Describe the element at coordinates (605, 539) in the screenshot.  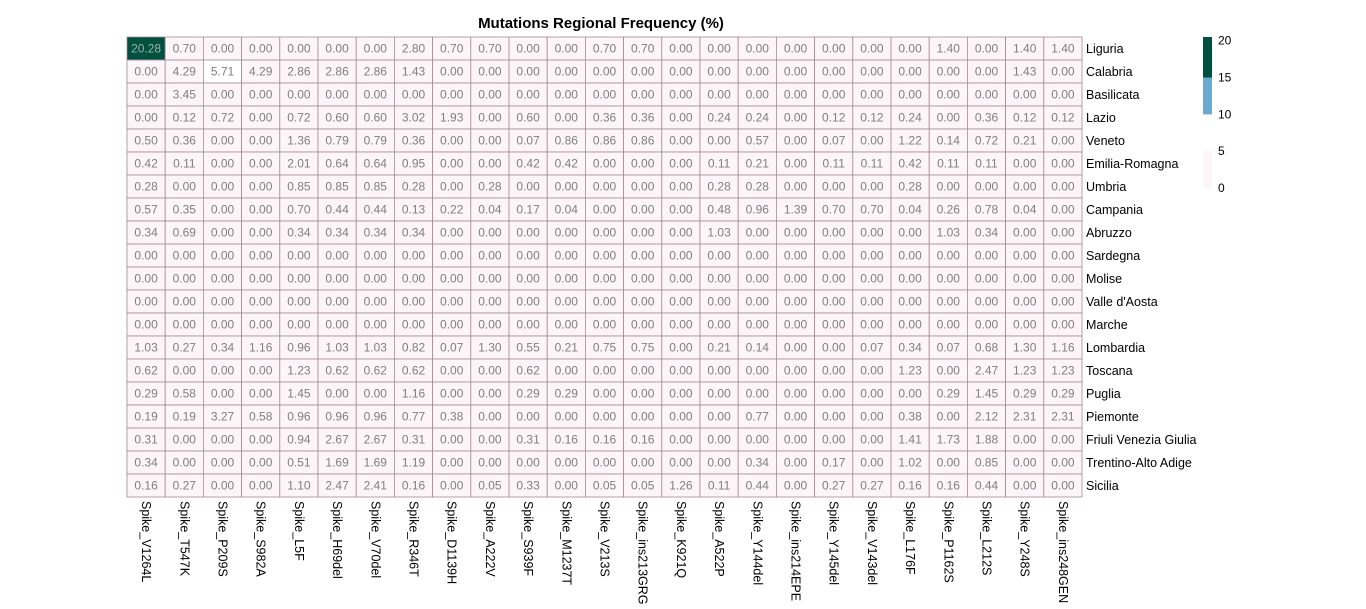
I see `column-label: Spike_V213S` at that location.